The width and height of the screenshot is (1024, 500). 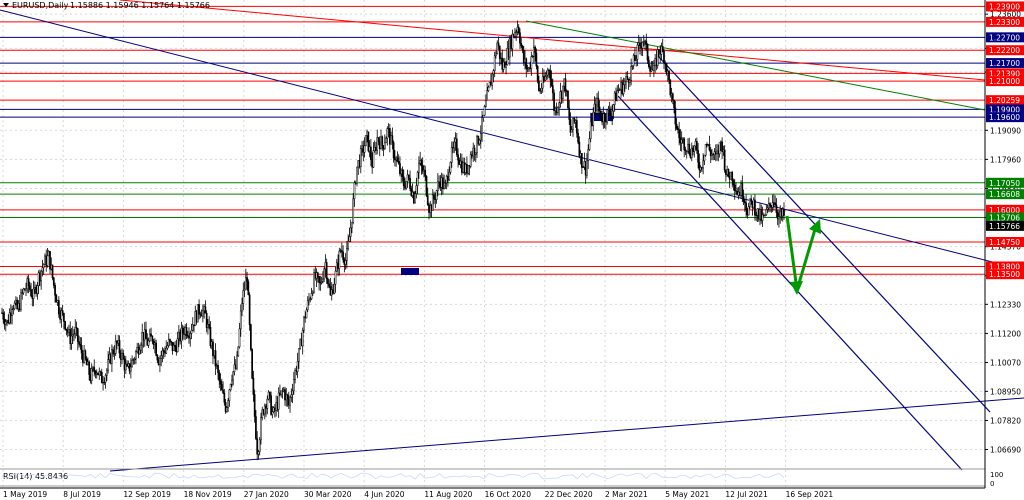 What do you see at coordinates (140, 5) in the screenshot?
I see `ohlc-text: 1.15886 1.15946 1.15764 1.15766` at bounding box center [140, 5].